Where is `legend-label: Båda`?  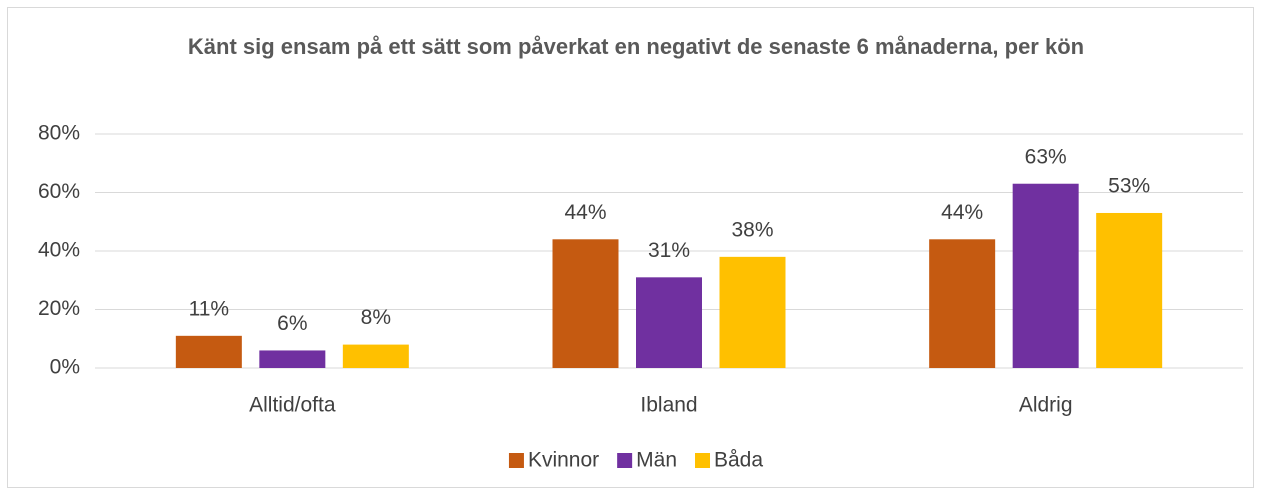 legend-label: Båda is located at coordinates (738, 460).